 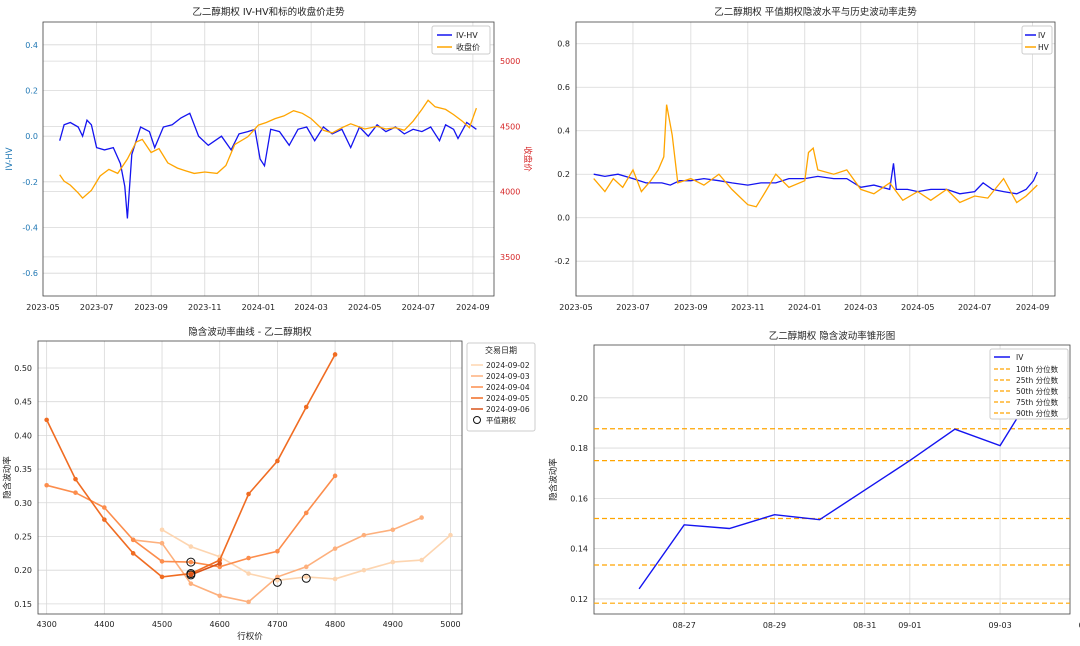 What do you see at coordinates (10, 158) in the screenshot?
I see `y-axis-label: IV-HV` at bounding box center [10, 158].